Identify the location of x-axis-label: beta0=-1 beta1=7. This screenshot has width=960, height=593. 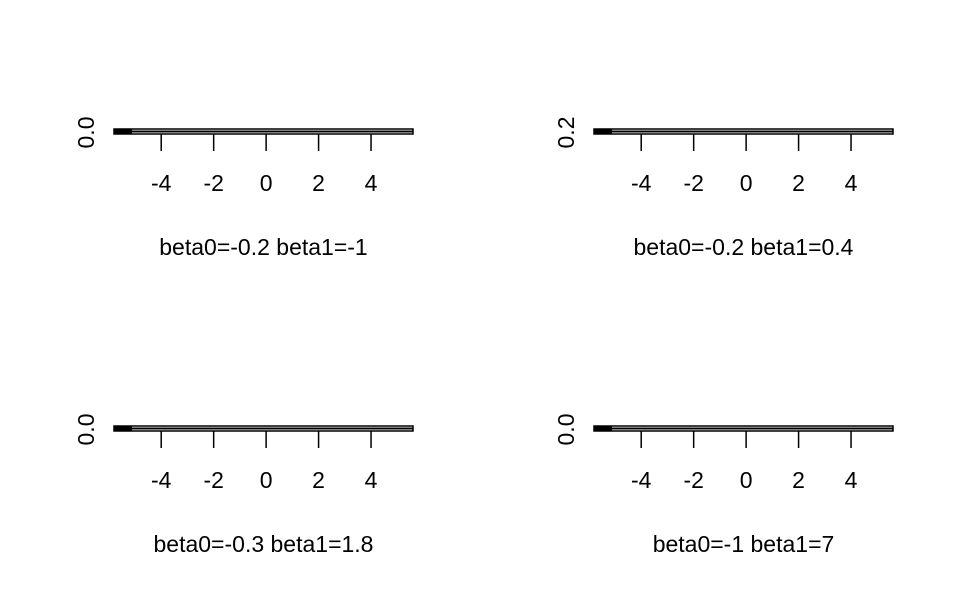
(744, 544).